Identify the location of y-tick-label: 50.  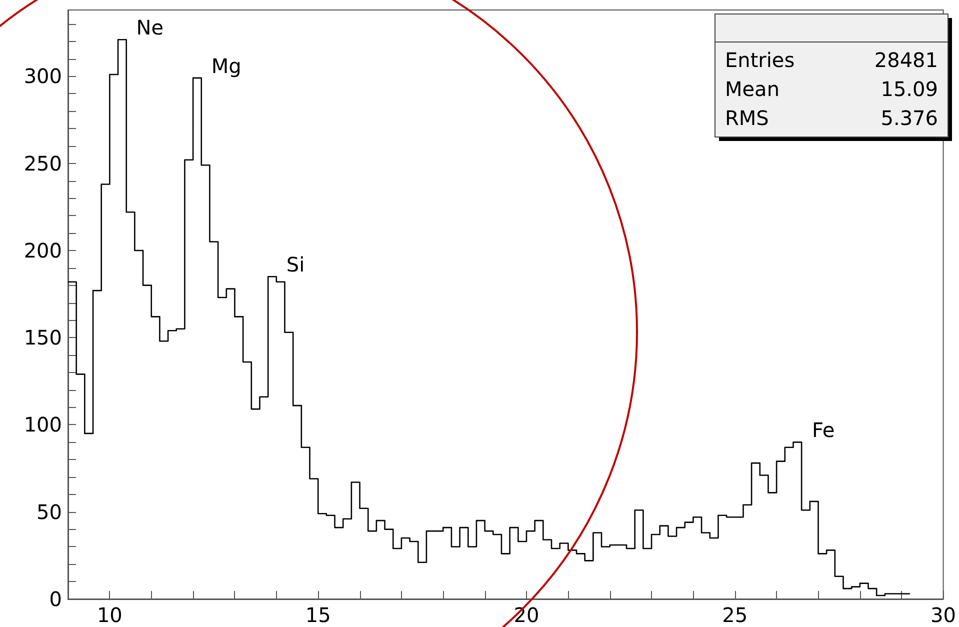
(49, 512).